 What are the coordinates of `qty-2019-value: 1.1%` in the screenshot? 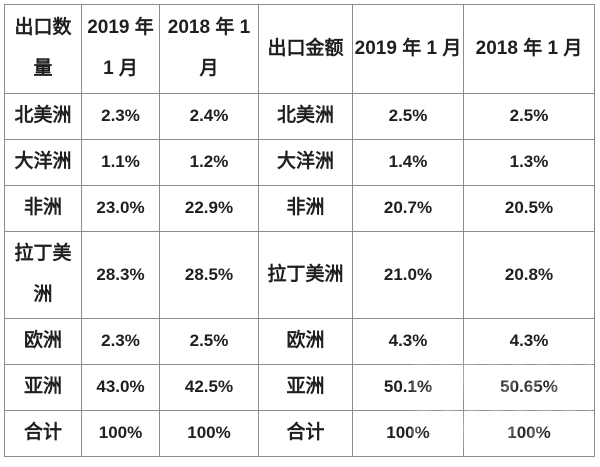 It's located at (120, 162).